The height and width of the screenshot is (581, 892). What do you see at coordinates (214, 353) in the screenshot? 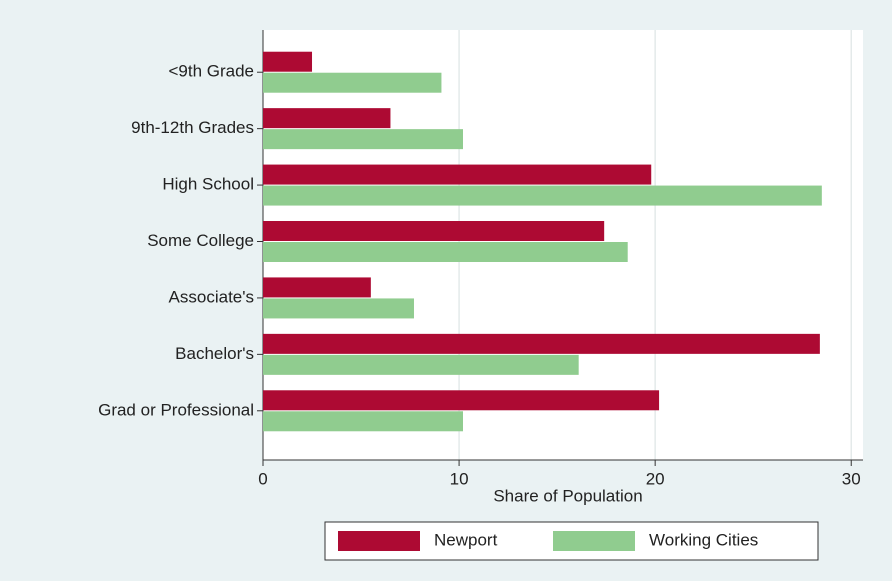
I see `y-tick-label: Bachelor's` at bounding box center [214, 353].